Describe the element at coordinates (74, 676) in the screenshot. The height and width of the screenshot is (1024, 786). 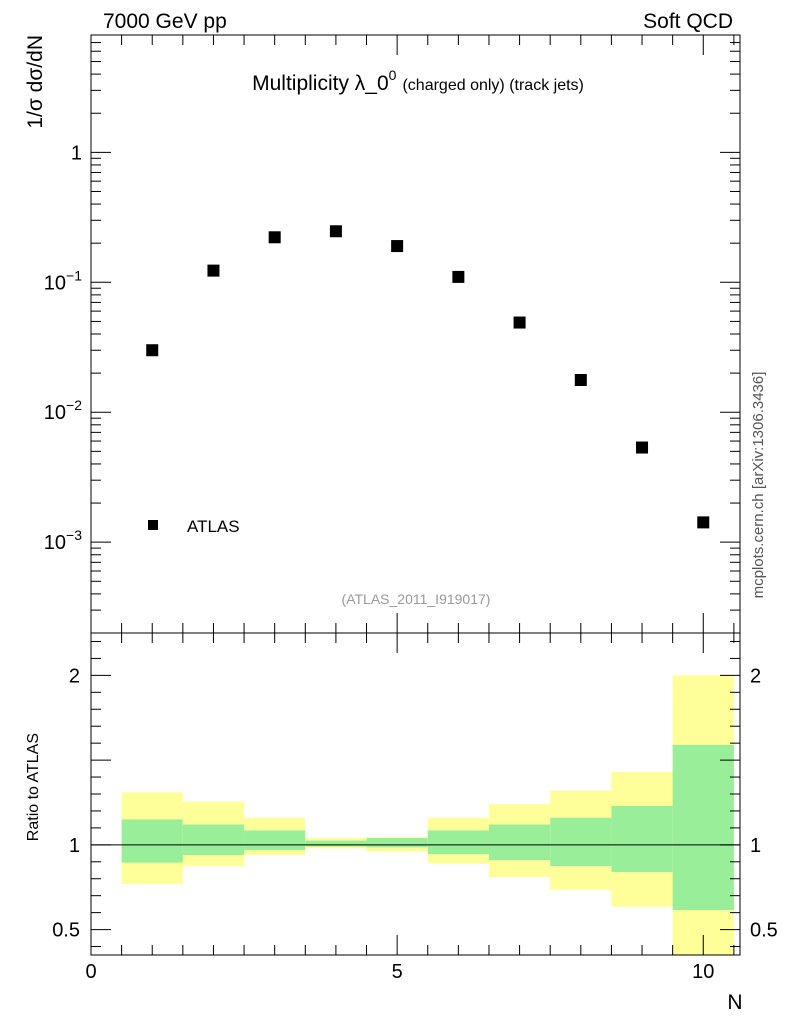
I see `ratio-y-tick-label: 2` at that location.